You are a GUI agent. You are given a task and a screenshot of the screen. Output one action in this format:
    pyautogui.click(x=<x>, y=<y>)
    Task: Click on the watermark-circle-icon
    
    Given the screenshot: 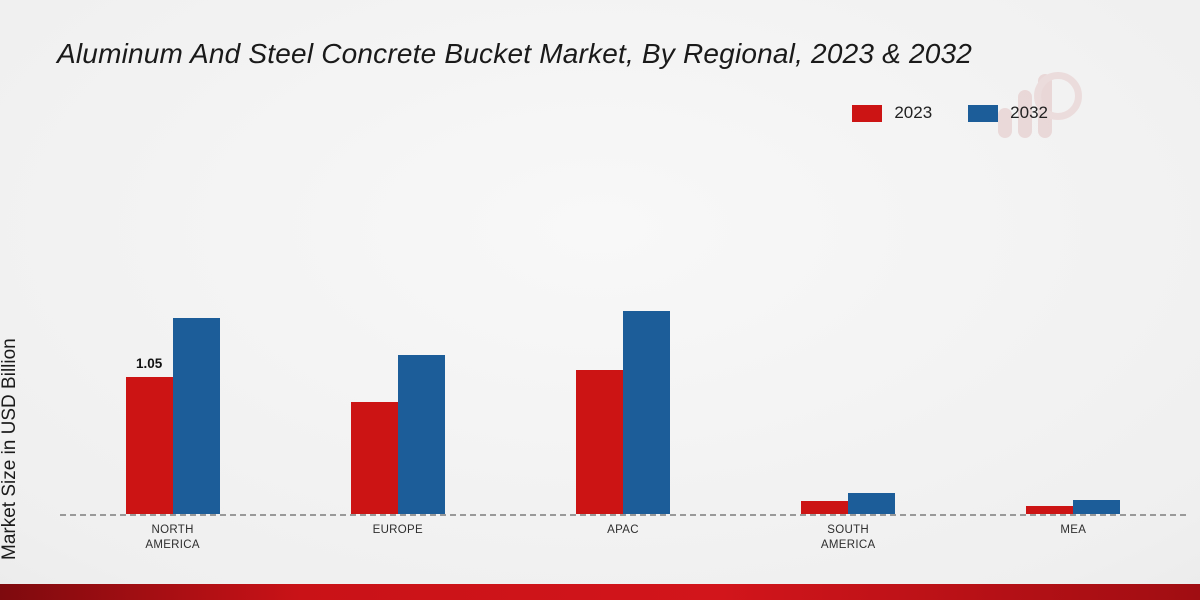 What is the action you would take?
    pyautogui.click(x=1058, y=96)
    